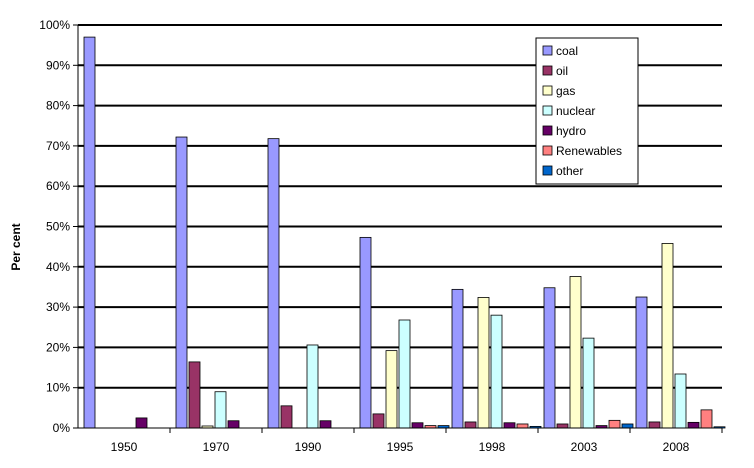 Image resolution: width=754 pixels, height=468 pixels. What do you see at coordinates (676, 447) in the screenshot?
I see `x-tick-label: 2008` at bounding box center [676, 447].